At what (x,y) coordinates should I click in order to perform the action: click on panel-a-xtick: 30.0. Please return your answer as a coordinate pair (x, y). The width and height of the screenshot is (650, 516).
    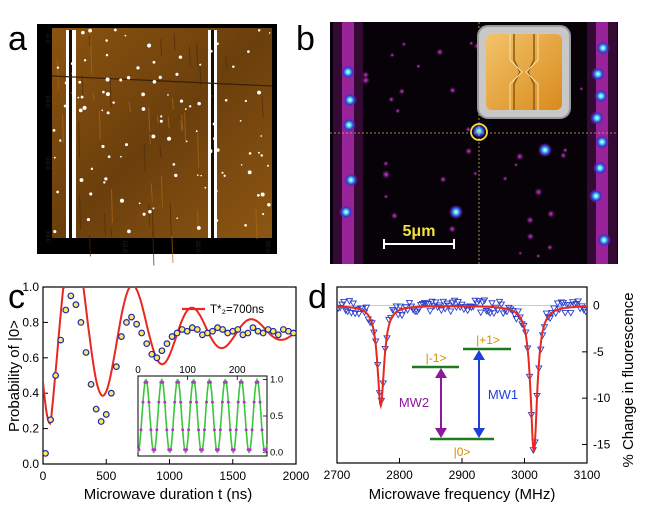
    Looking at the image, I should click on (267, 246).